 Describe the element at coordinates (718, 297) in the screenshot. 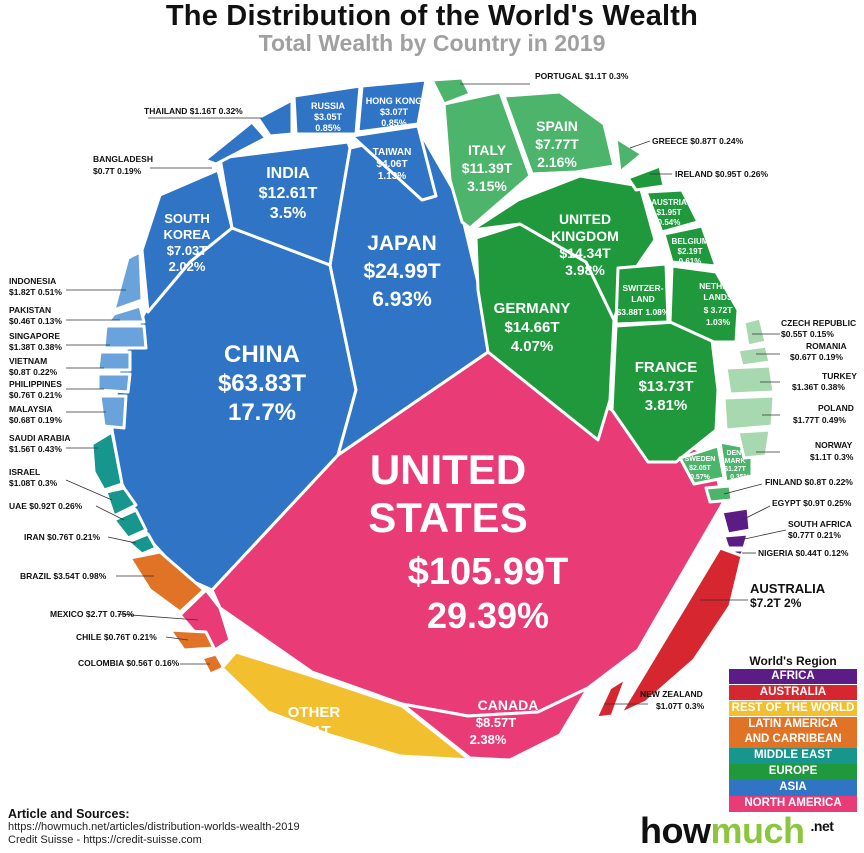

I see `netherlands-label-2: LANDS` at that location.